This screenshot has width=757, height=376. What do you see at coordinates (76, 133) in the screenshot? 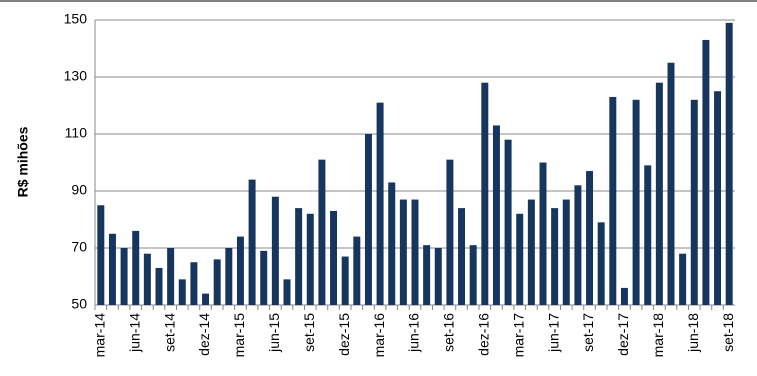
I see `y-tick-label: 110` at bounding box center [76, 133].